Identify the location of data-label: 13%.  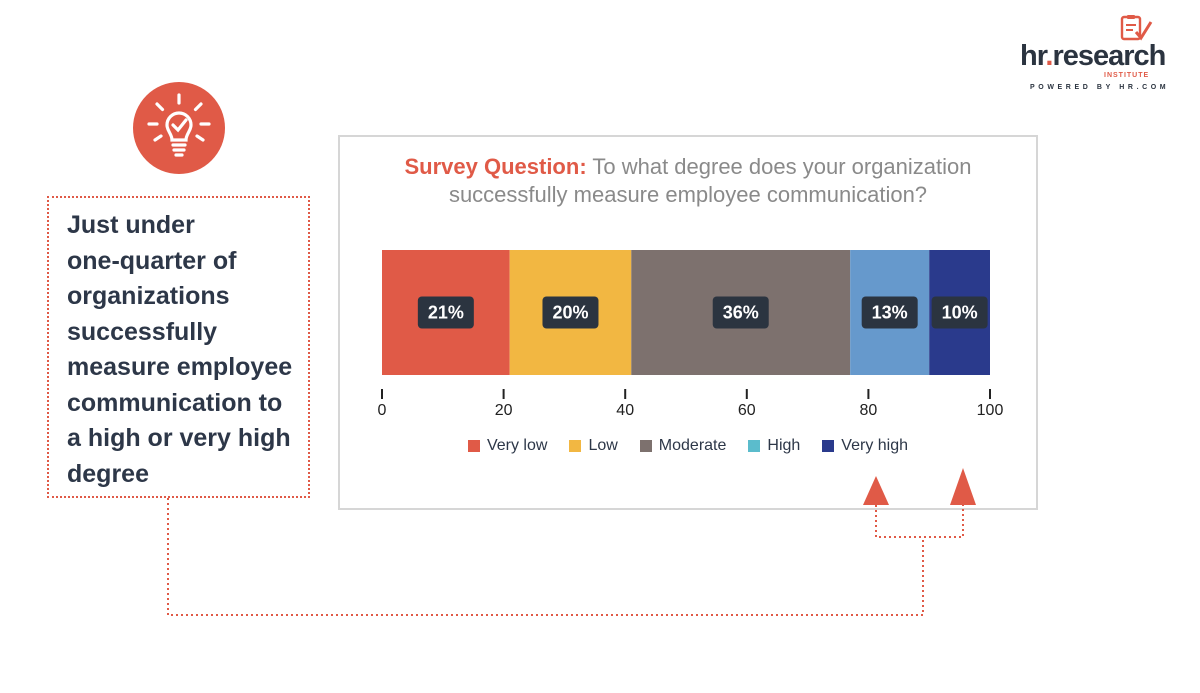
(890, 313).